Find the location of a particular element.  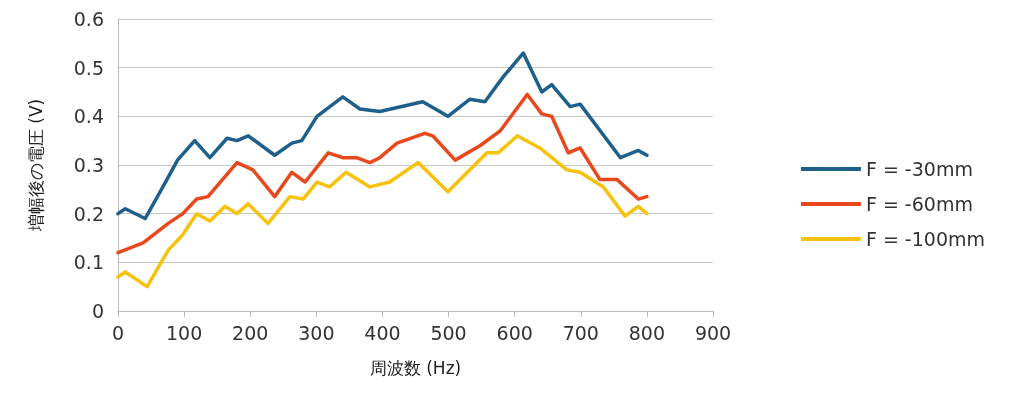

y-tick-label: 0 is located at coordinates (97, 311).